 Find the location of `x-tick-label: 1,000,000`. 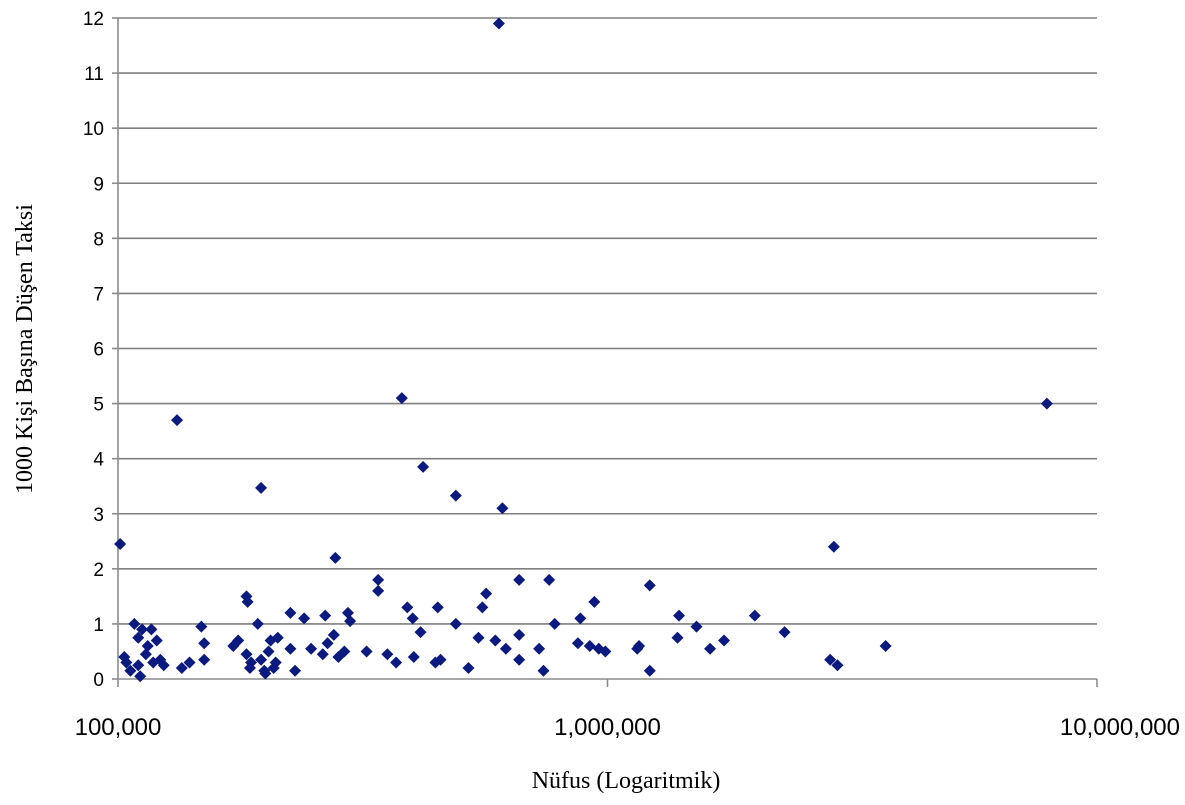

x-tick-label: 1,000,000 is located at coordinates (607, 727).